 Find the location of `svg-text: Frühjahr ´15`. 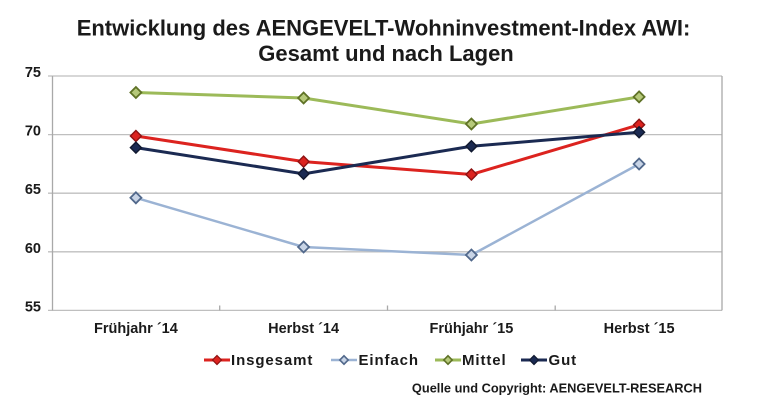

svg-text: Frühjahr ´15 is located at coordinates (472, 329).